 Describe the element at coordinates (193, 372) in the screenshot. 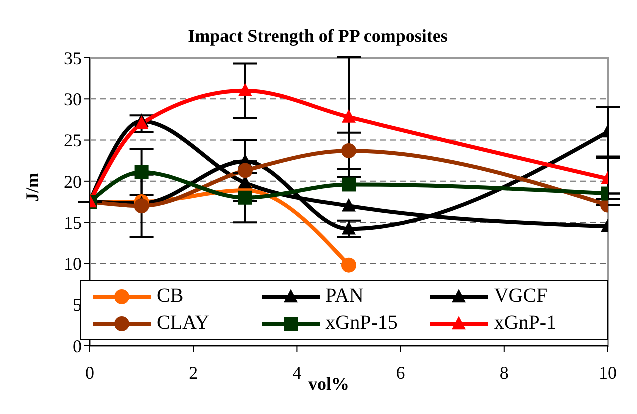

I see `x-tick-label: 2` at that location.